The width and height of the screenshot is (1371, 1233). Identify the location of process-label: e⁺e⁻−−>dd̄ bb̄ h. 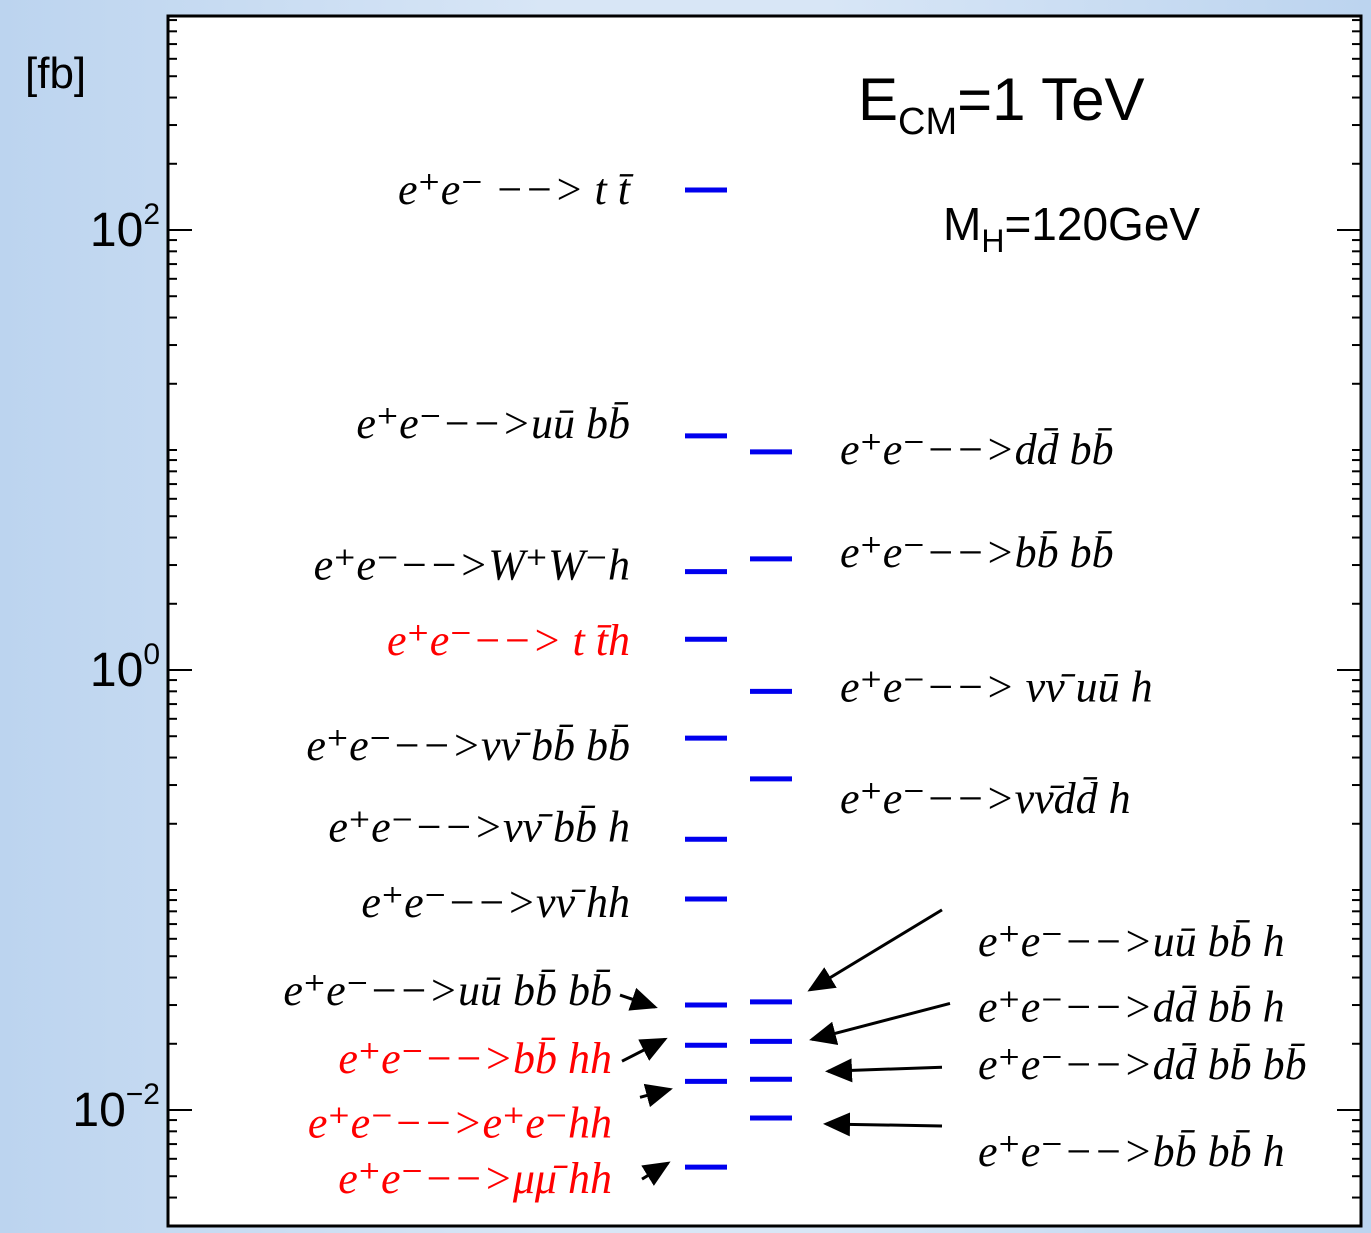
(1131, 1006).